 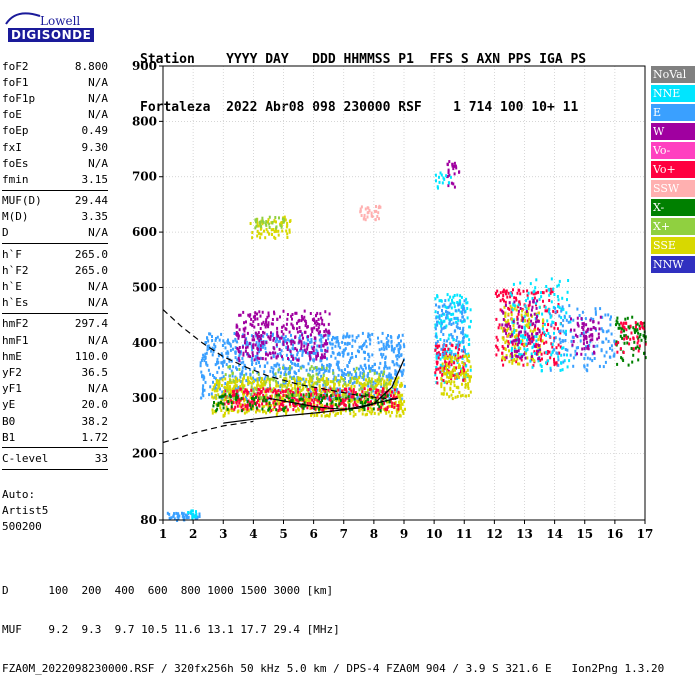 I want to click on param-name: B1, so click(x=9, y=437).